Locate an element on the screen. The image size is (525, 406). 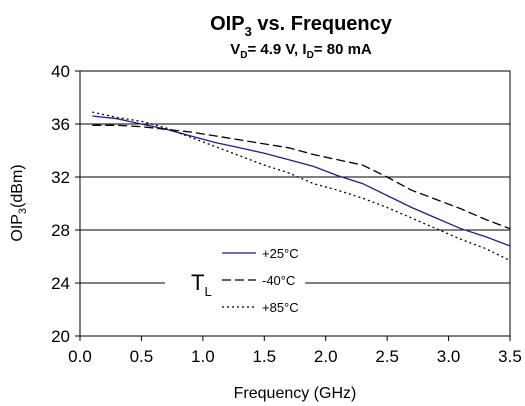
subtitle-sub-2: D is located at coordinates (310, 55).